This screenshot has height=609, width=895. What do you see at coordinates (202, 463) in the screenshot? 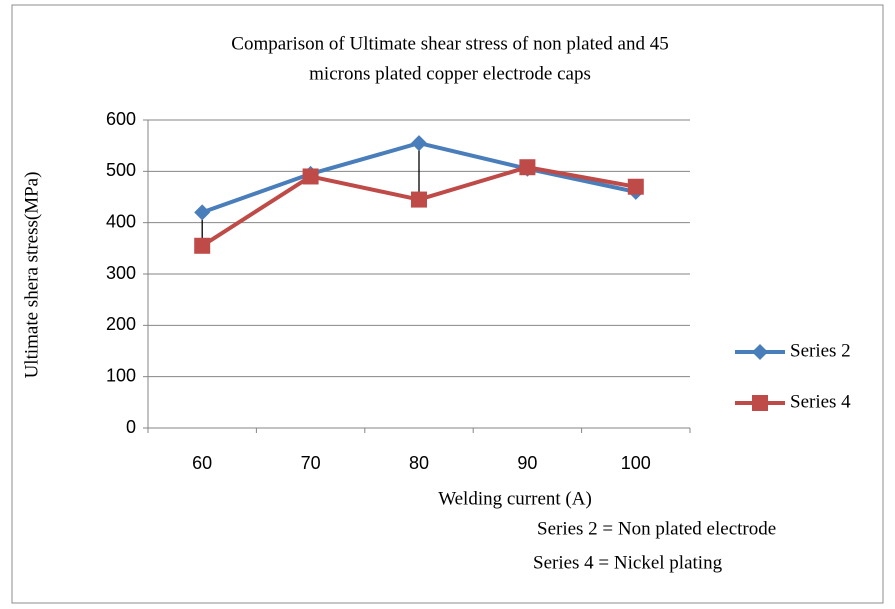
I see `x-tick-label: 60` at bounding box center [202, 463].